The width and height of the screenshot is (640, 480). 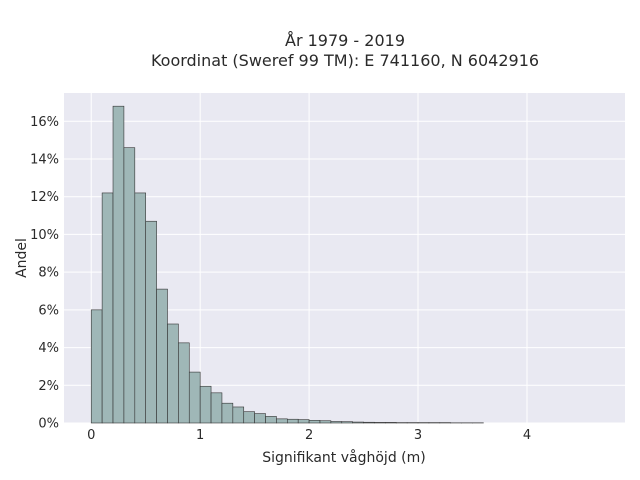 I want to click on y-tick-label-8: 16%, so click(x=44, y=122).